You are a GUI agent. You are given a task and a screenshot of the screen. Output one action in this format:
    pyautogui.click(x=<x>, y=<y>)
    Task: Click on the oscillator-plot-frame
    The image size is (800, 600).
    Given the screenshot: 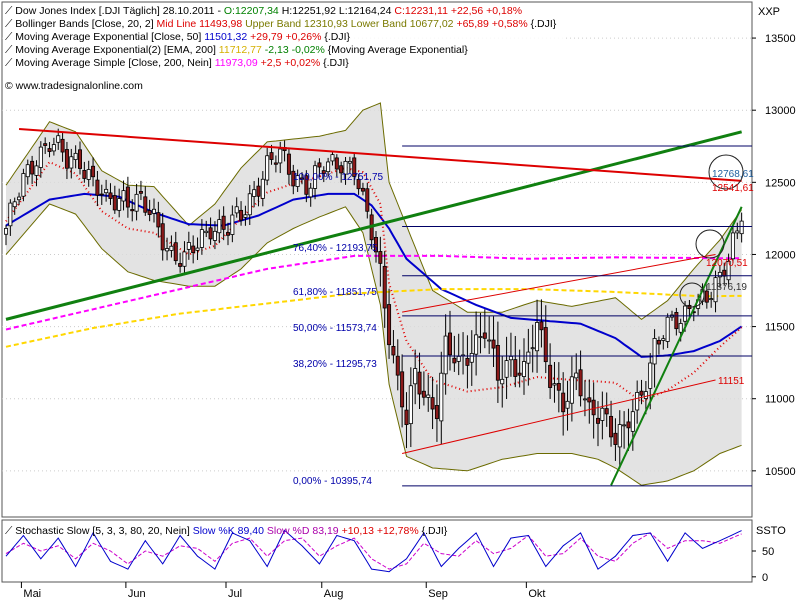 What is the action you would take?
    pyautogui.click(x=377, y=551)
    